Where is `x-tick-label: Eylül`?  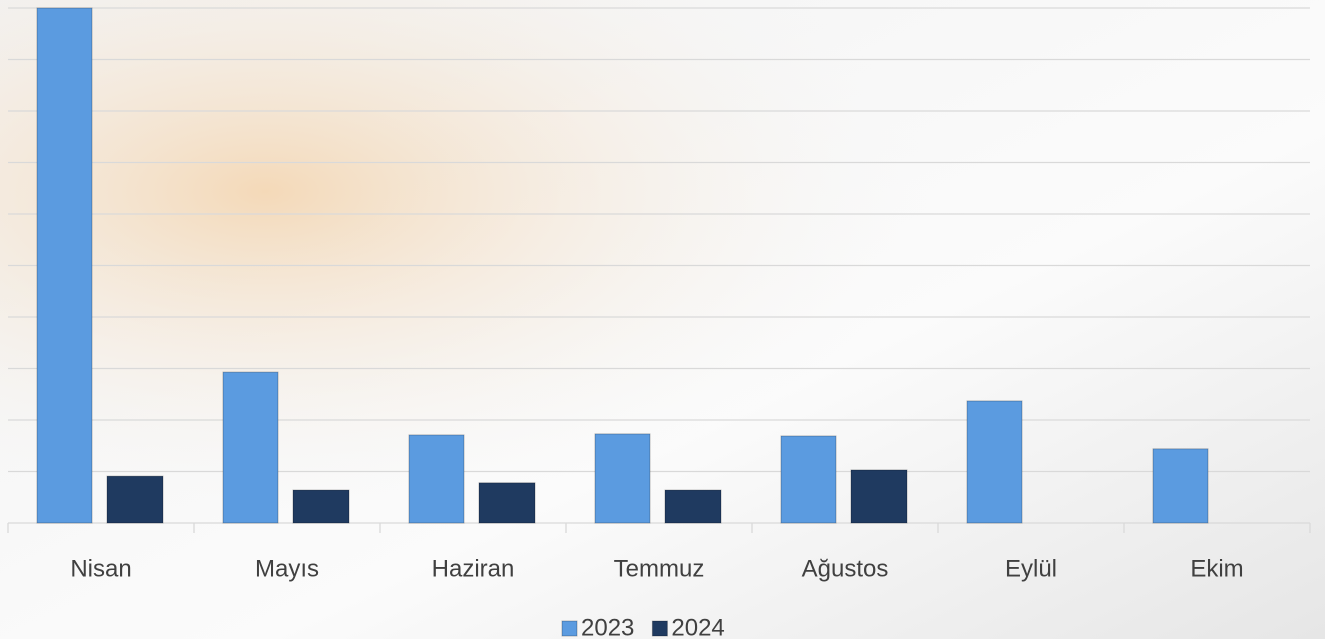 x-tick-label: Eylül is located at coordinates (1031, 568).